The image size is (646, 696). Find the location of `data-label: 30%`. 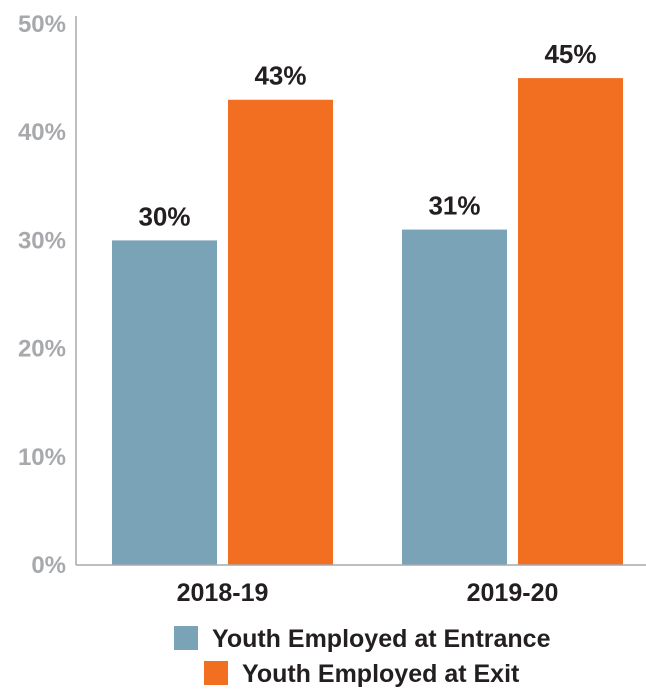

data-label: 30% is located at coordinates (164, 216).